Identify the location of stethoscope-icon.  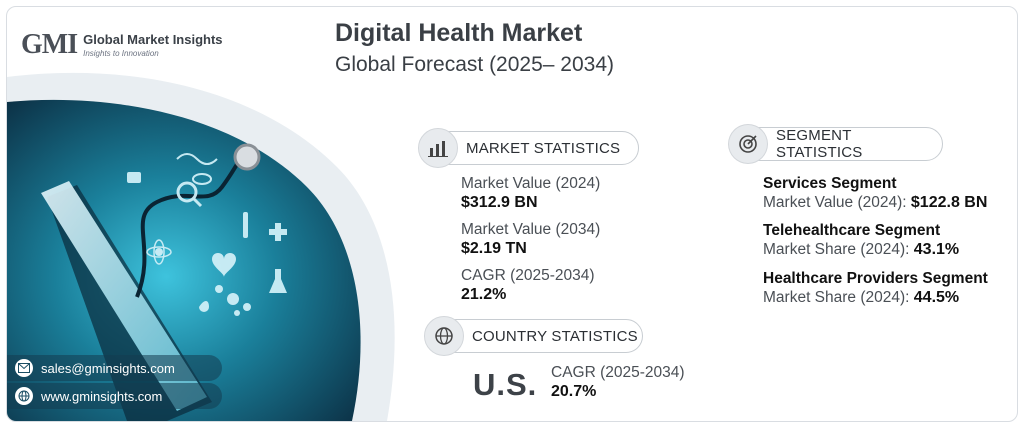
(247, 157).